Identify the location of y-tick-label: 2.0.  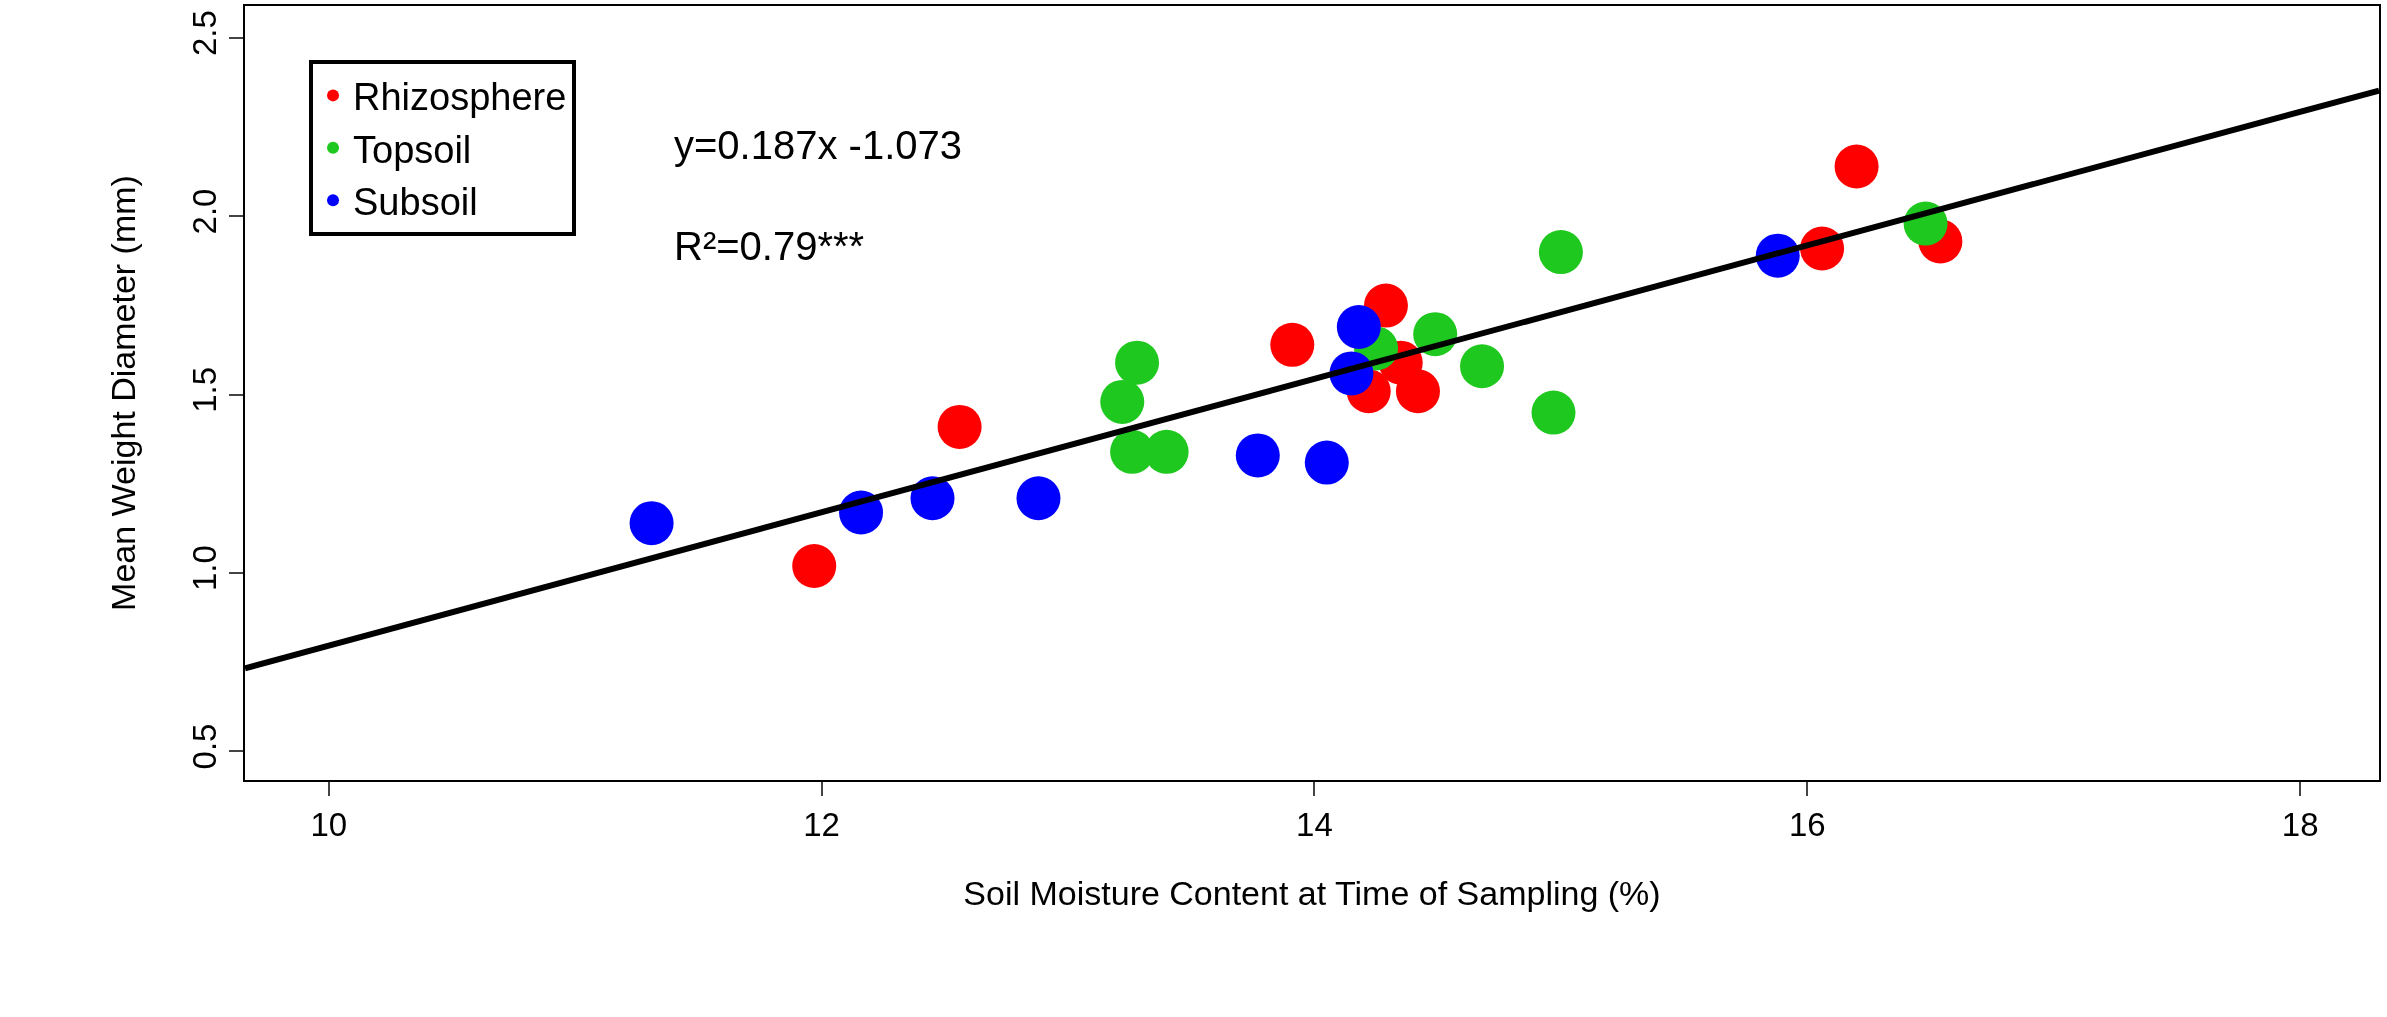
(204, 211).